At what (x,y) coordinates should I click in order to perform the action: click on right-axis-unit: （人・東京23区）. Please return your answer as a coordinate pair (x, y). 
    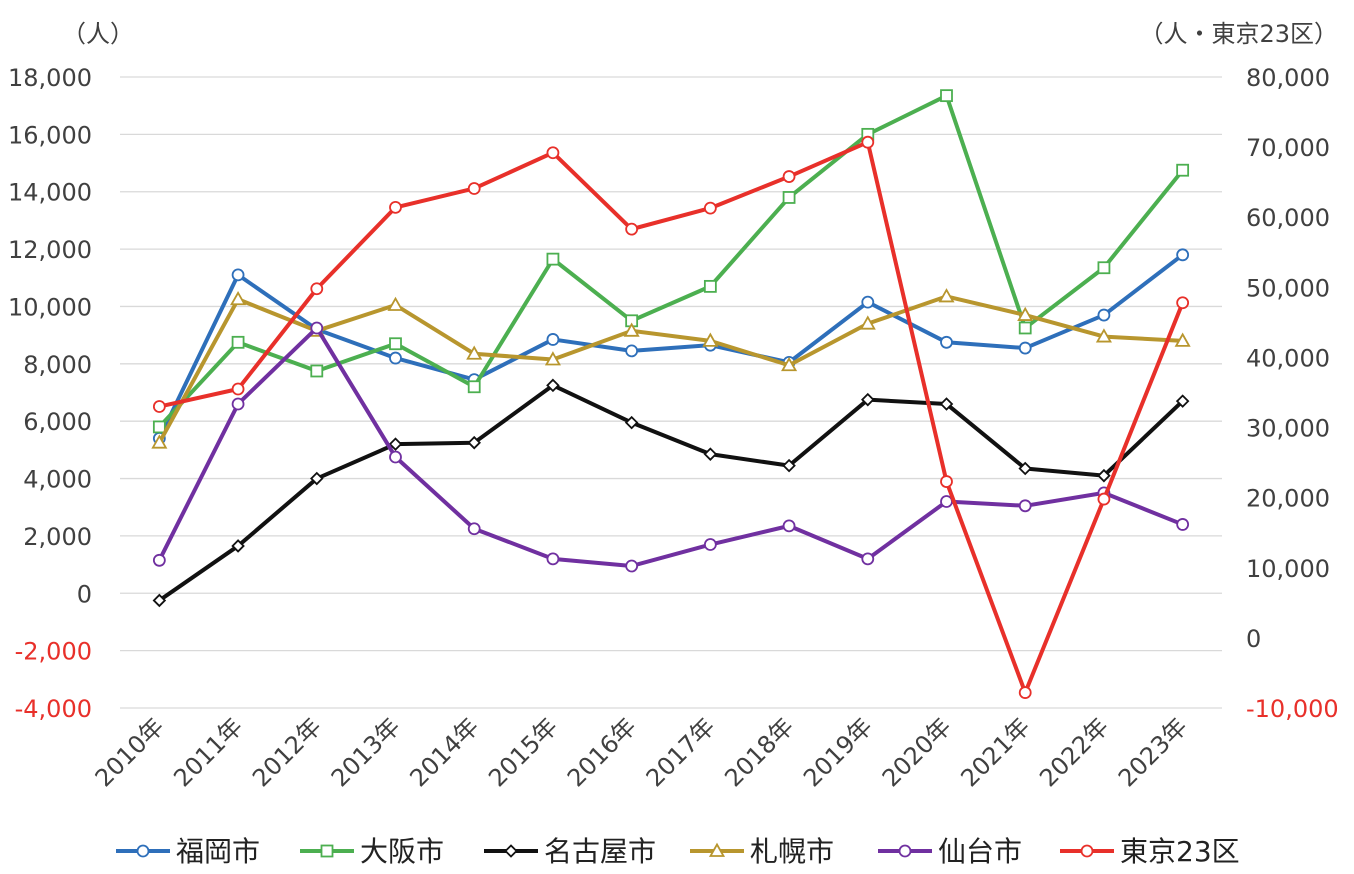
    Looking at the image, I should click on (1238, 34).